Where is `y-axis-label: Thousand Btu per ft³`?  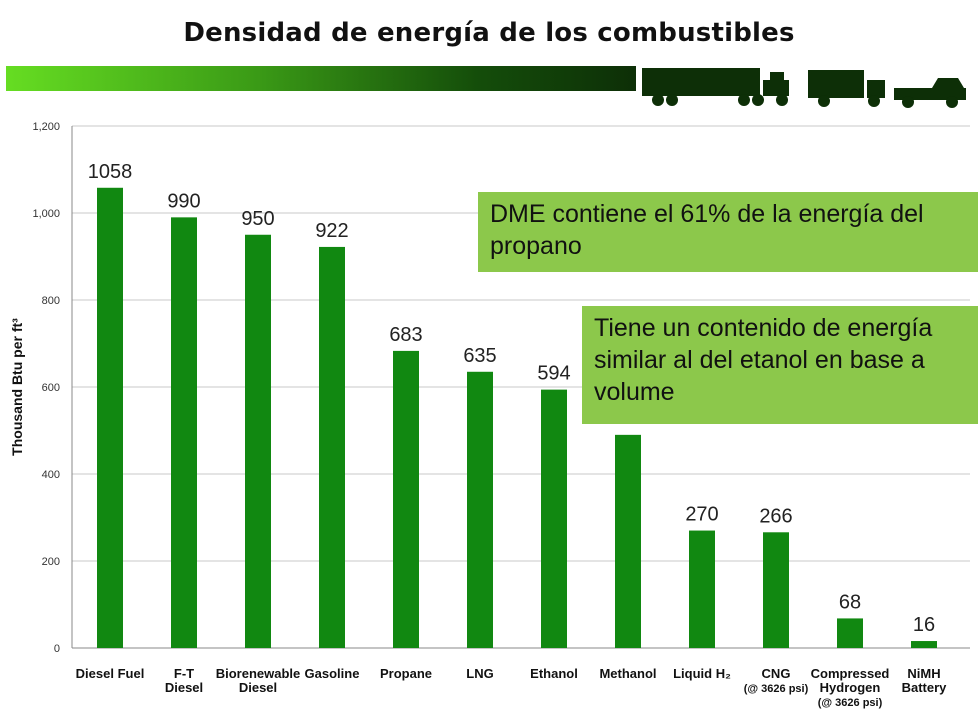 y-axis-label: Thousand Btu per ft³ is located at coordinates (17, 387).